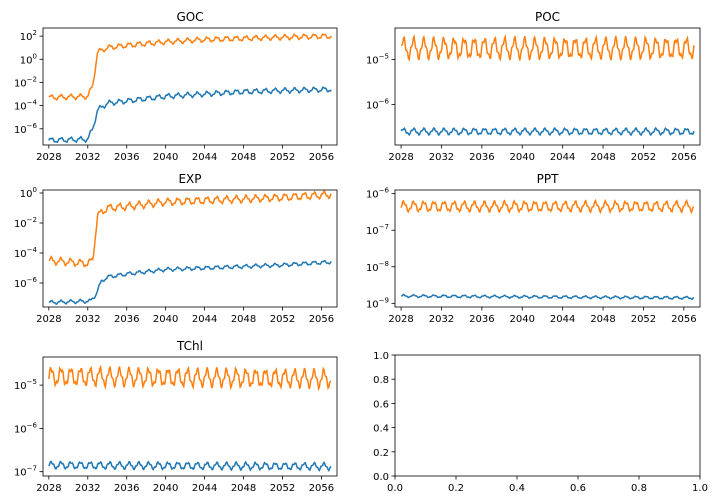 Image resolution: width=720 pixels, height=504 pixels. What do you see at coordinates (32, 469) in the screenshot?
I see `y-tick-exponent: −7` at bounding box center [32, 469].